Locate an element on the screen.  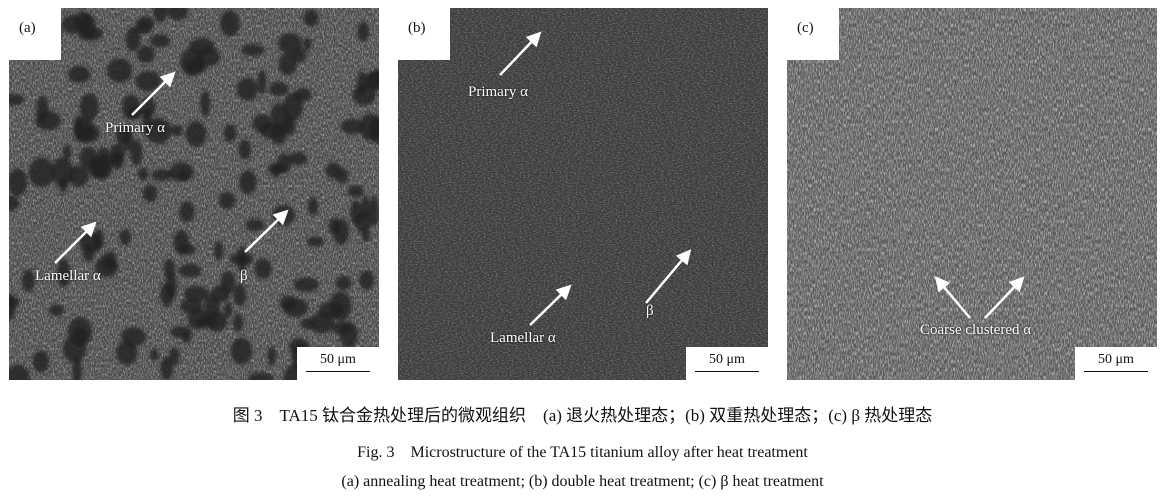
annotation-coarse-clustered-alpha: Coarse clustered α is located at coordinates (976, 330).